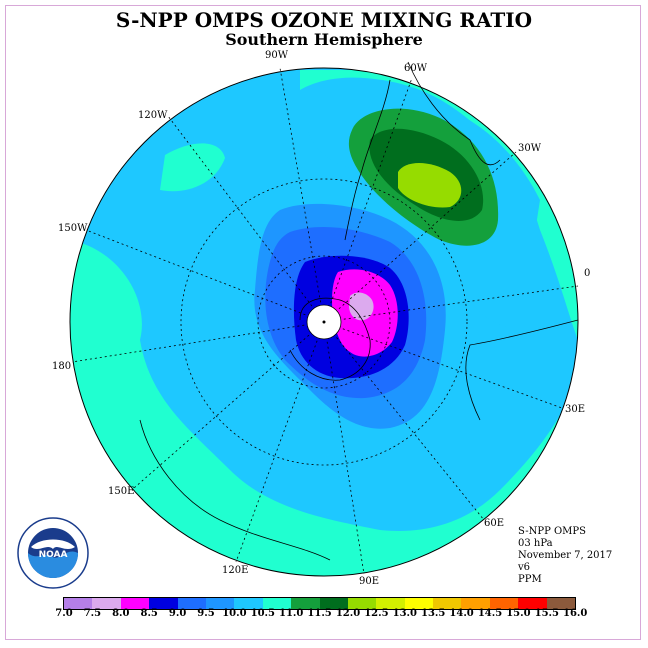  Describe the element at coordinates (73, 228) in the screenshot. I see `lon-label-150w: 150W` at that location.